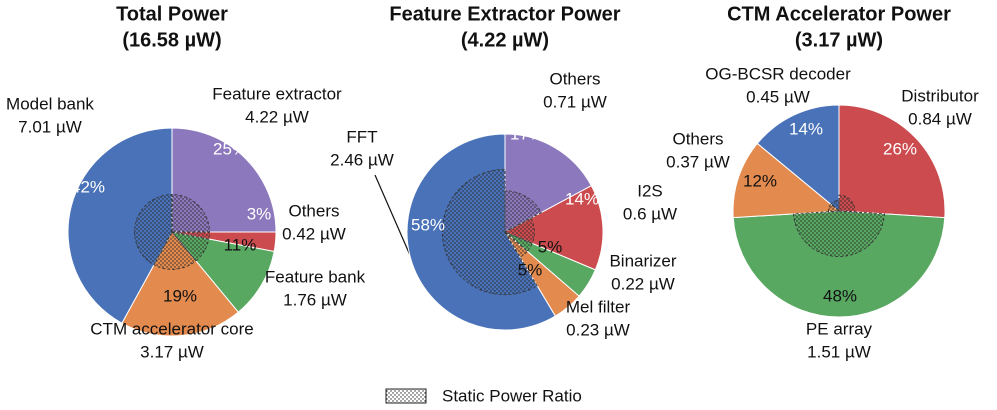  What do you see at coordinates (505, 40) in the screenshot?
I see `chart-subtitle: (4.22 µW)` at bounding box center [505, 40].